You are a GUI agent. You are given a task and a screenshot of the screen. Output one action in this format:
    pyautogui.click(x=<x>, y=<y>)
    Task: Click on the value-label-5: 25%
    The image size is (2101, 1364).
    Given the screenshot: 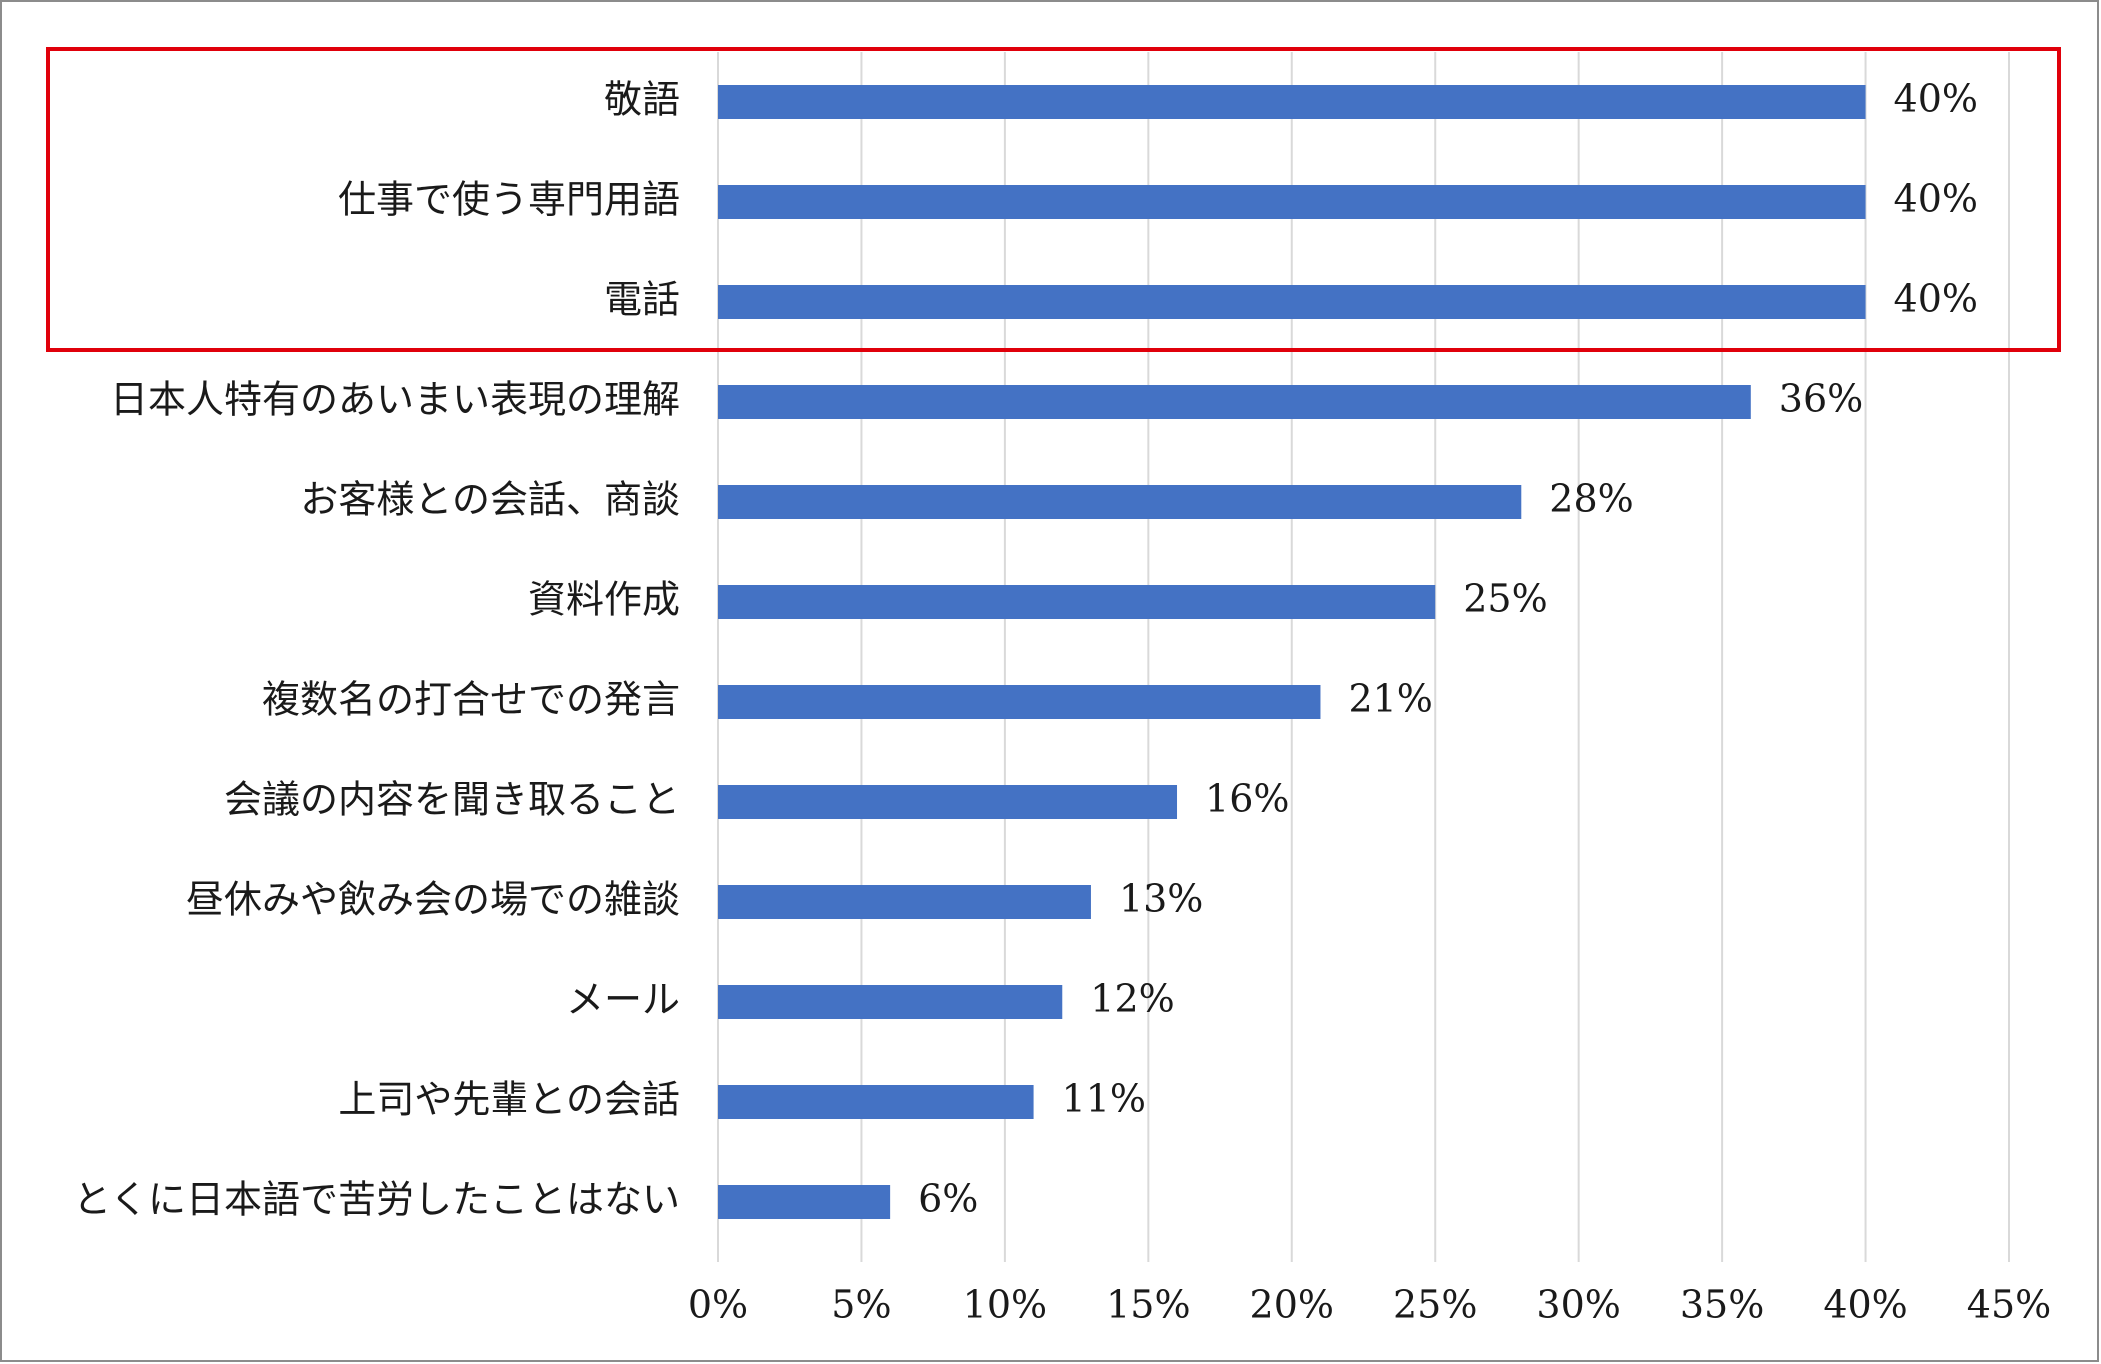 What is the action you would take?
    pyautogui.click(x=1505, y=599)
    